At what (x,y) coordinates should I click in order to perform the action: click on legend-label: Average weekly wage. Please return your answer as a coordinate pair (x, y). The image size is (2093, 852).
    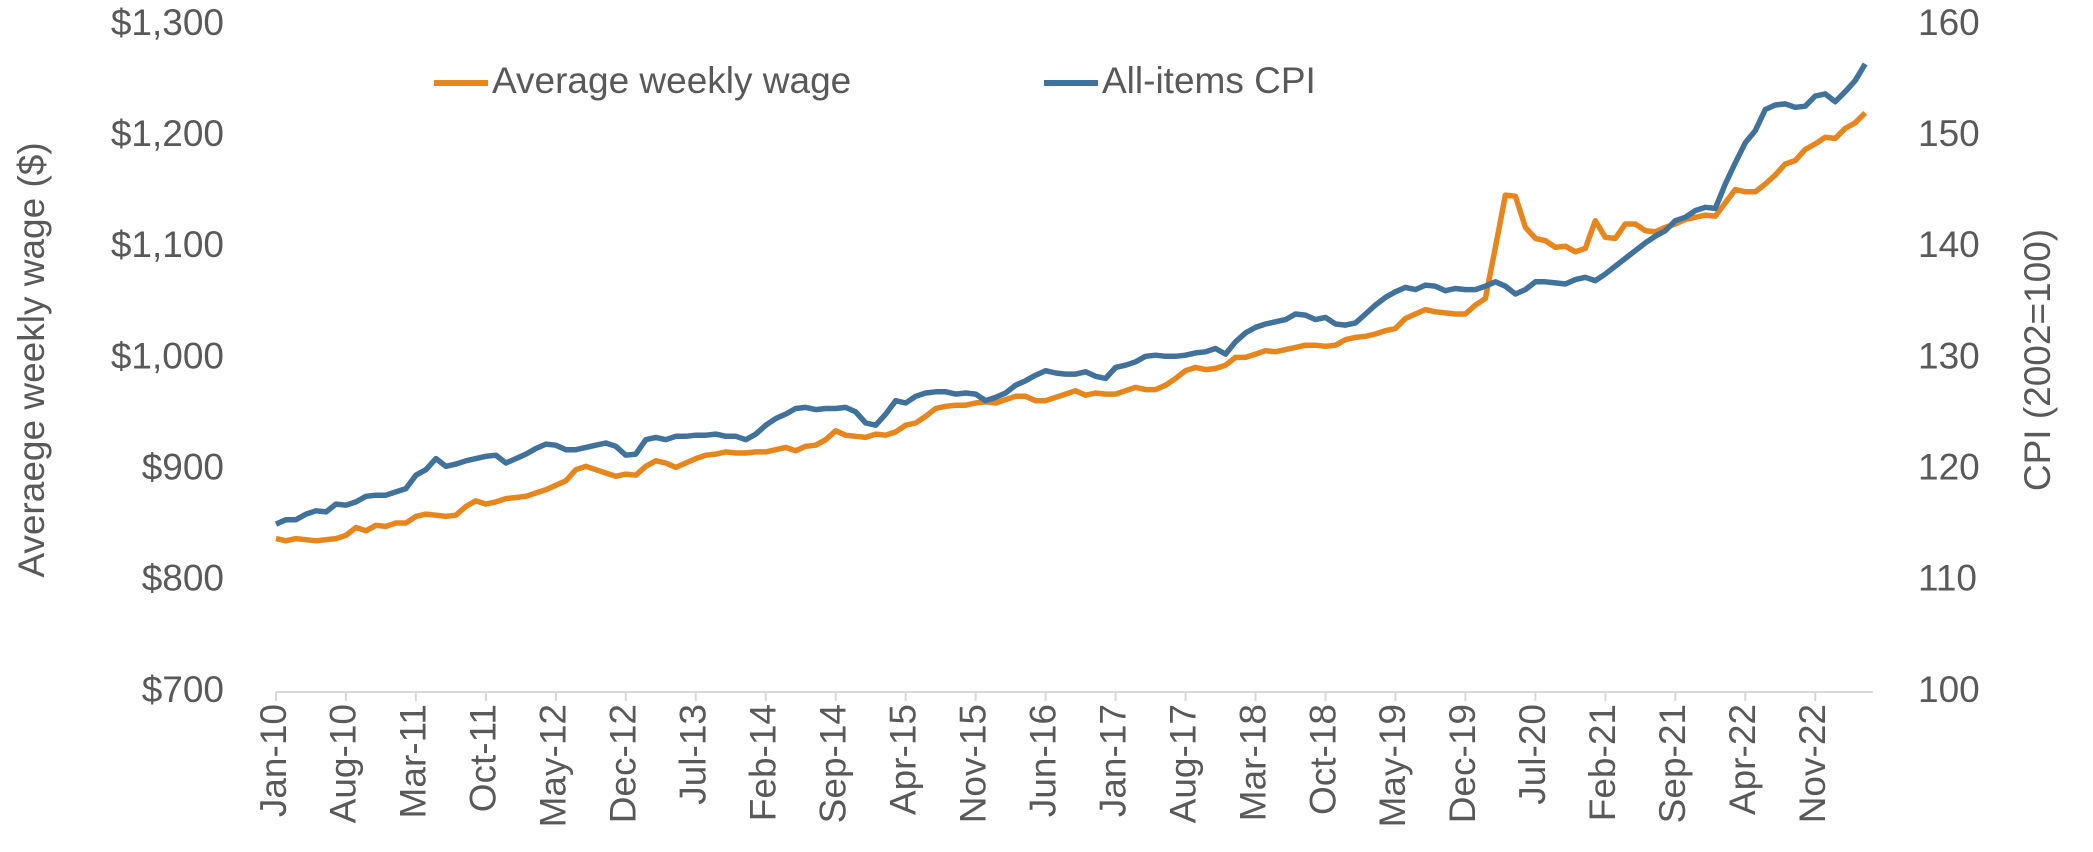
    Looking at the image, I should click on (671, 80).